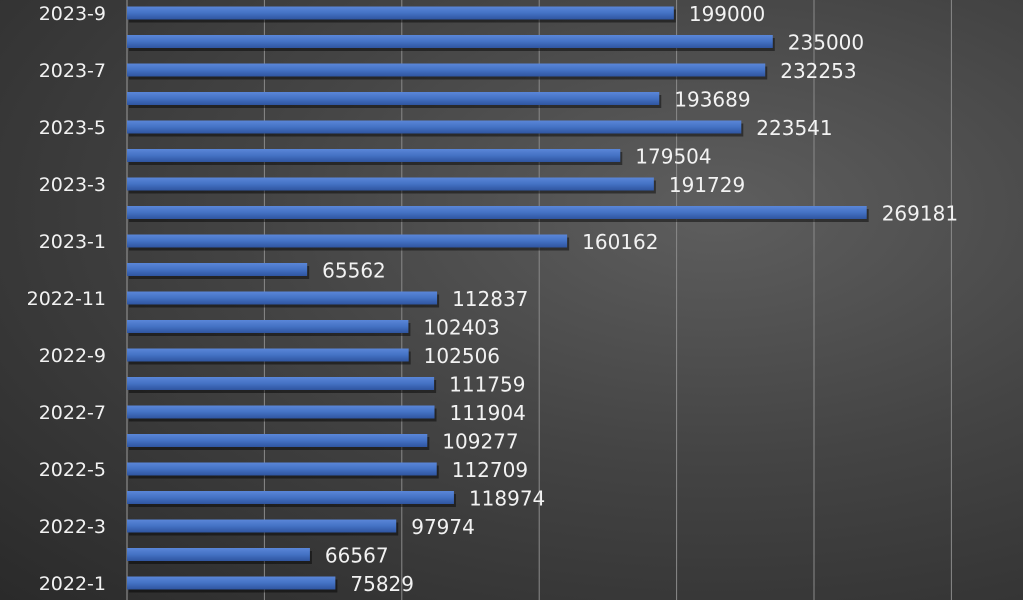 This screenshot has width=1023, height=600. Describe the element at coordinates (480, 442) in the screenshot. I see `data-label-2022-6: 109277` at that location.